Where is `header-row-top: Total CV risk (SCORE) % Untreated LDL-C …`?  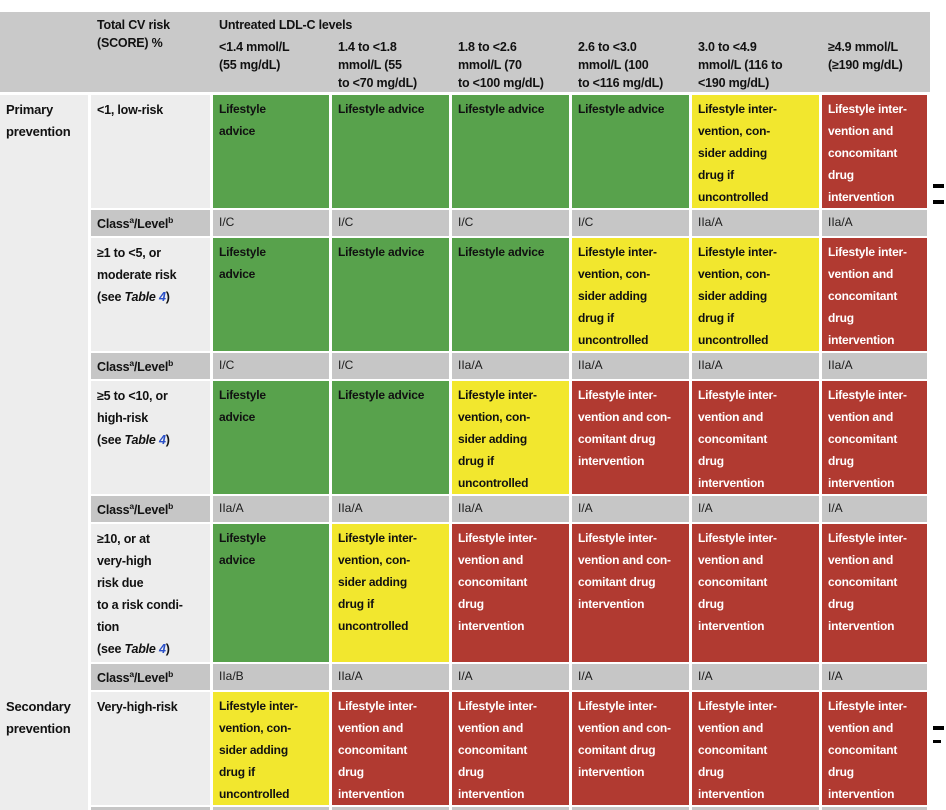
header-row-top: Total CV risk (SCORE) % Untreated LDL-C … is located at coordinates (465, 53).